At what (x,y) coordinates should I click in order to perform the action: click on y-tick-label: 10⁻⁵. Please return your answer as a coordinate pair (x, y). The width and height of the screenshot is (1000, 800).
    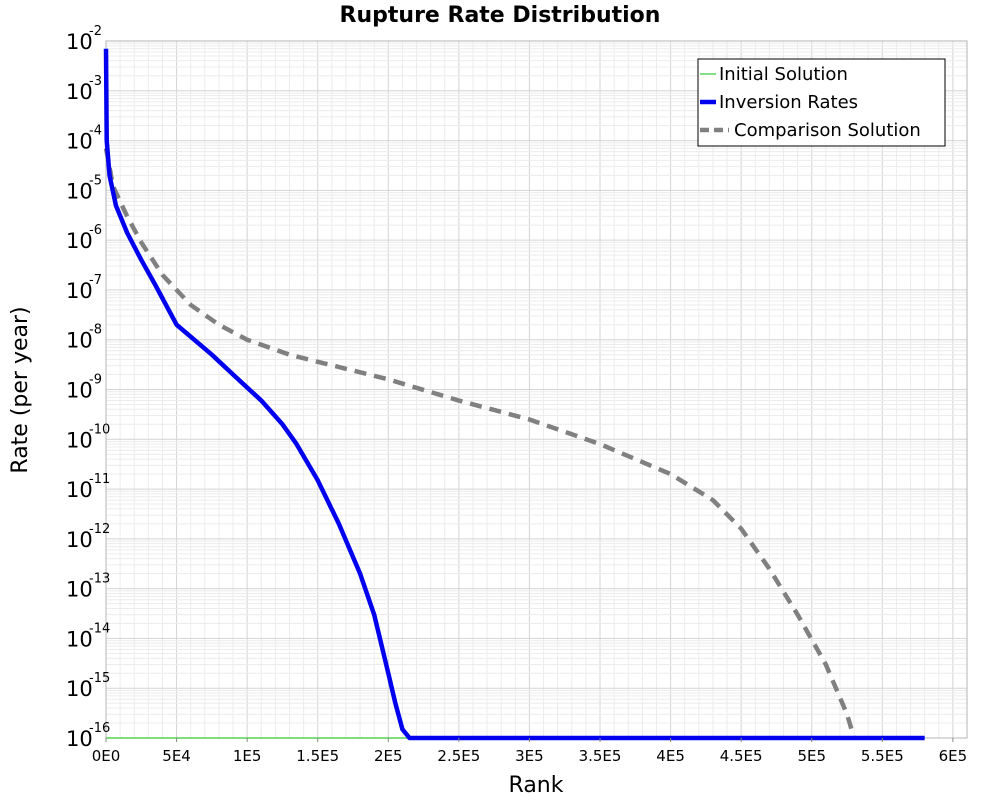
    Looking at the image, I should click on (84, 188).